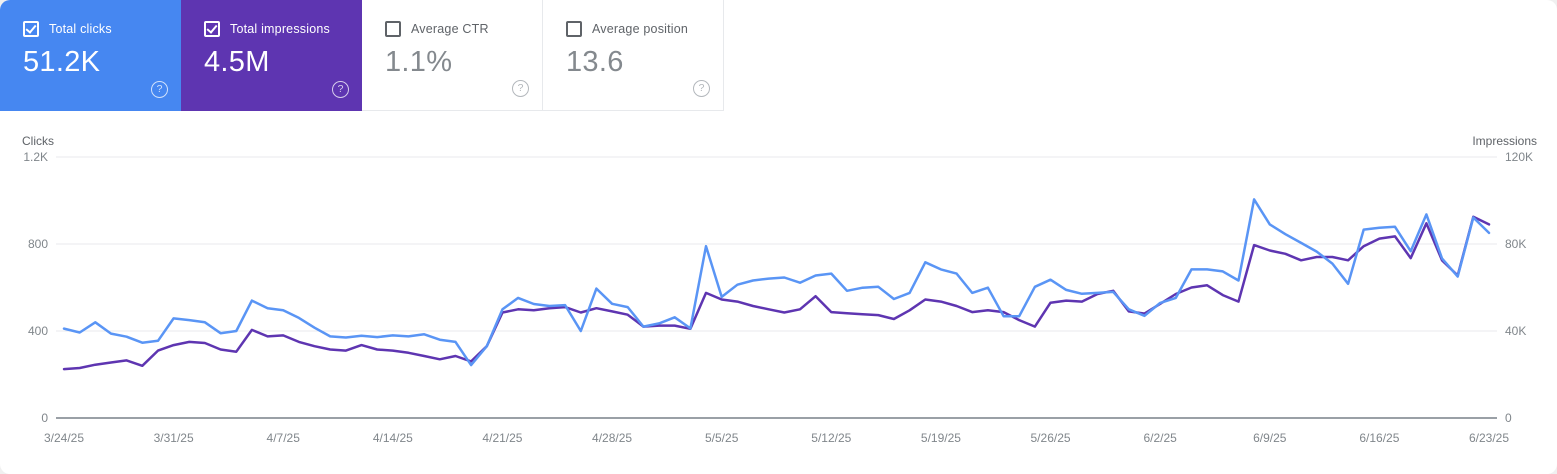 This screenshot has width=1557, height=474. I want to click on average-ctr-checkbox, so click(393, 29).